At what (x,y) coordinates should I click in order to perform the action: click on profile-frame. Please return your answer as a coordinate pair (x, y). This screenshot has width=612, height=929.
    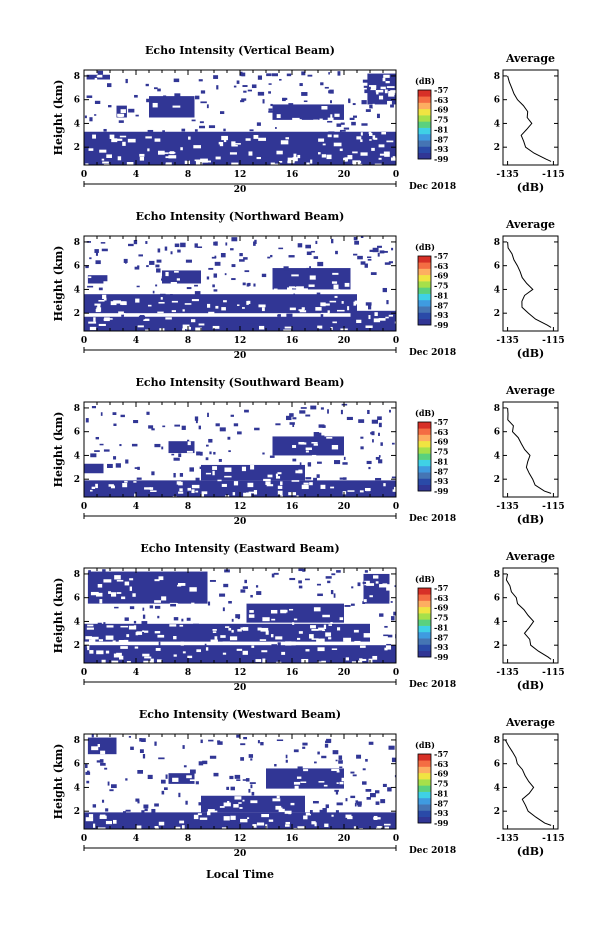
    Looking at the image, I should click on (530, 117).